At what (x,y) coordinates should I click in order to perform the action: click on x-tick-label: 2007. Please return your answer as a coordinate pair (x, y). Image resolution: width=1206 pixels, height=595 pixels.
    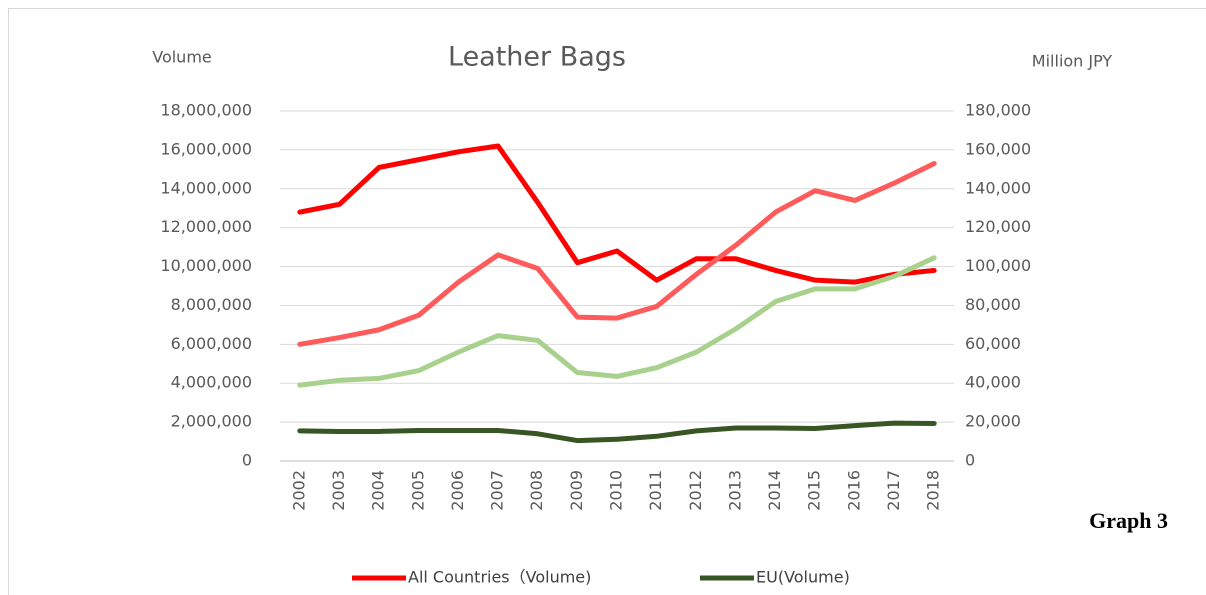
    Looking at the image, I should click on (497, 490).